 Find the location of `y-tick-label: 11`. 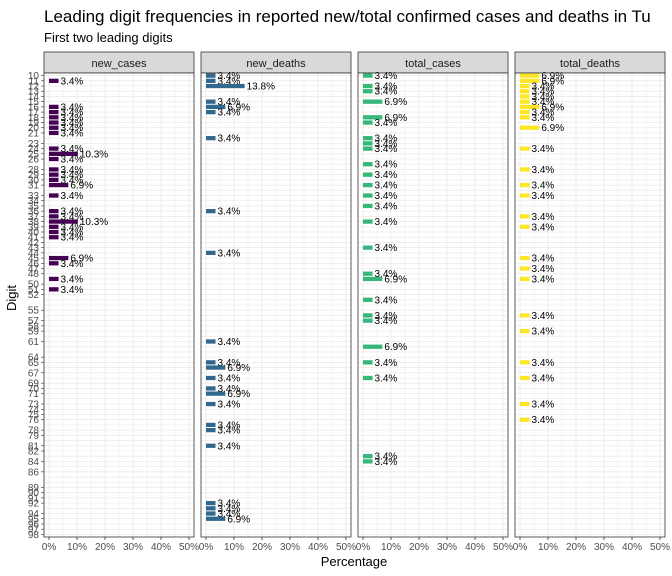

y-tick-label: 11 is located at coordinates (34, 81).